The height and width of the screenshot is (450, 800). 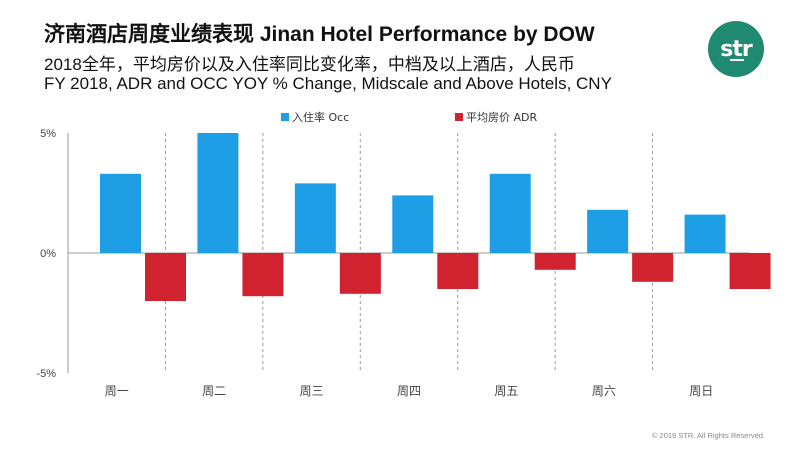 I want to click on str-logo-underline, so click(x=737, y=60).